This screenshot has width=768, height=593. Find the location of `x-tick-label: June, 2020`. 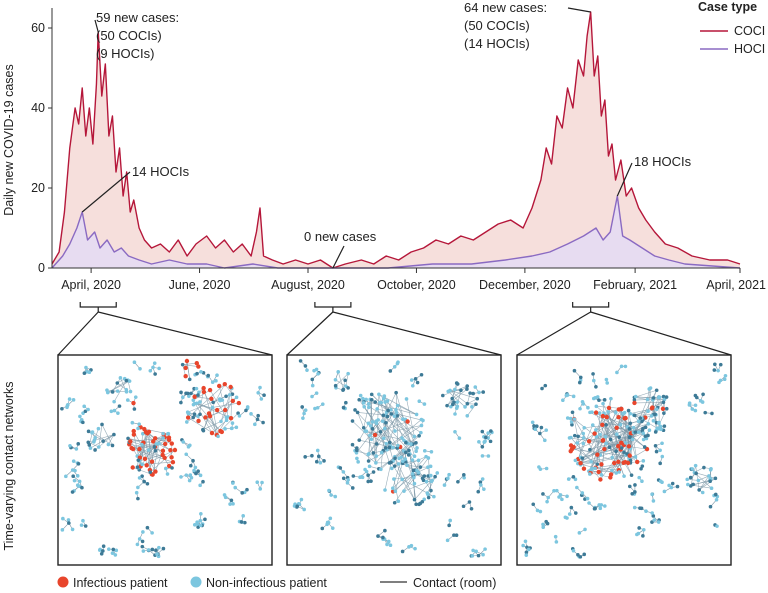

x-tick-label: June, 2020 is located at coordinates (200, 285).